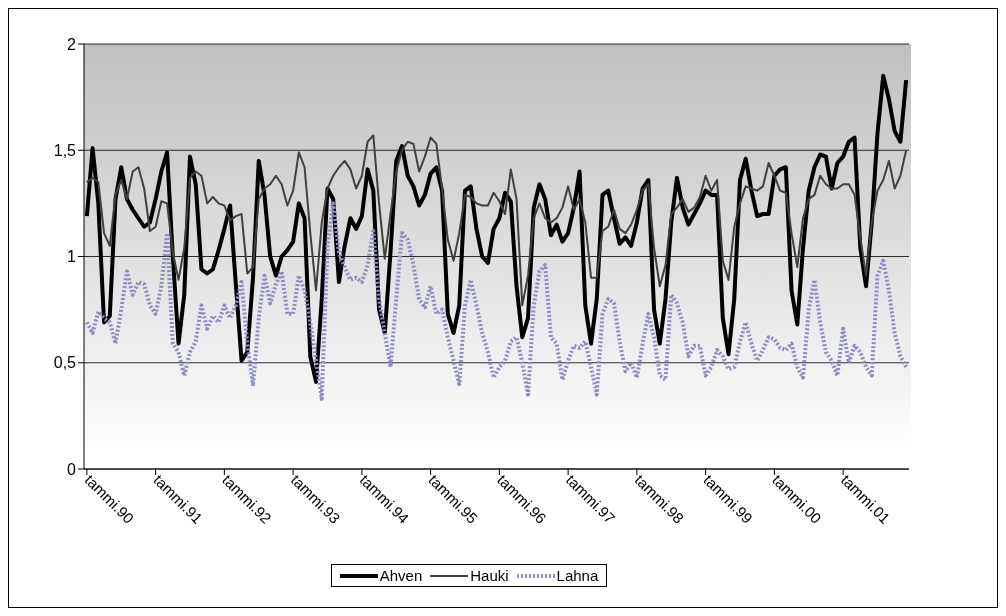 The width and height of the screenshot is (1006, 616). I want to click on y-tick-label: 2, so click(72, 44).